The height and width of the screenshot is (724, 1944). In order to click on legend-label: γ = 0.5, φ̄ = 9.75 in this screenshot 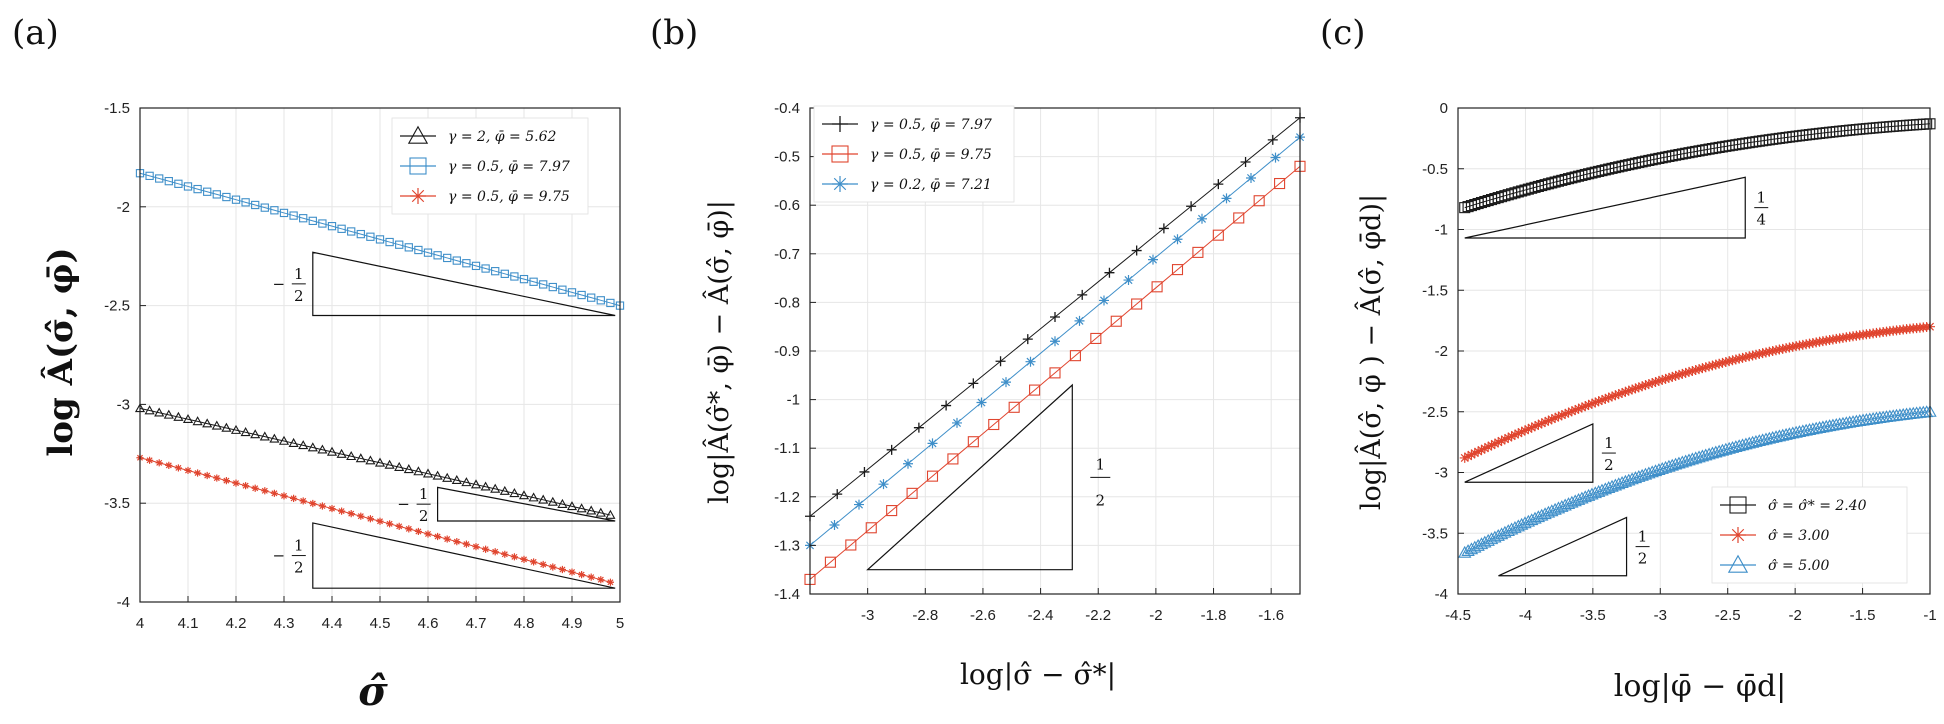, I will do `click(931, 155)`.